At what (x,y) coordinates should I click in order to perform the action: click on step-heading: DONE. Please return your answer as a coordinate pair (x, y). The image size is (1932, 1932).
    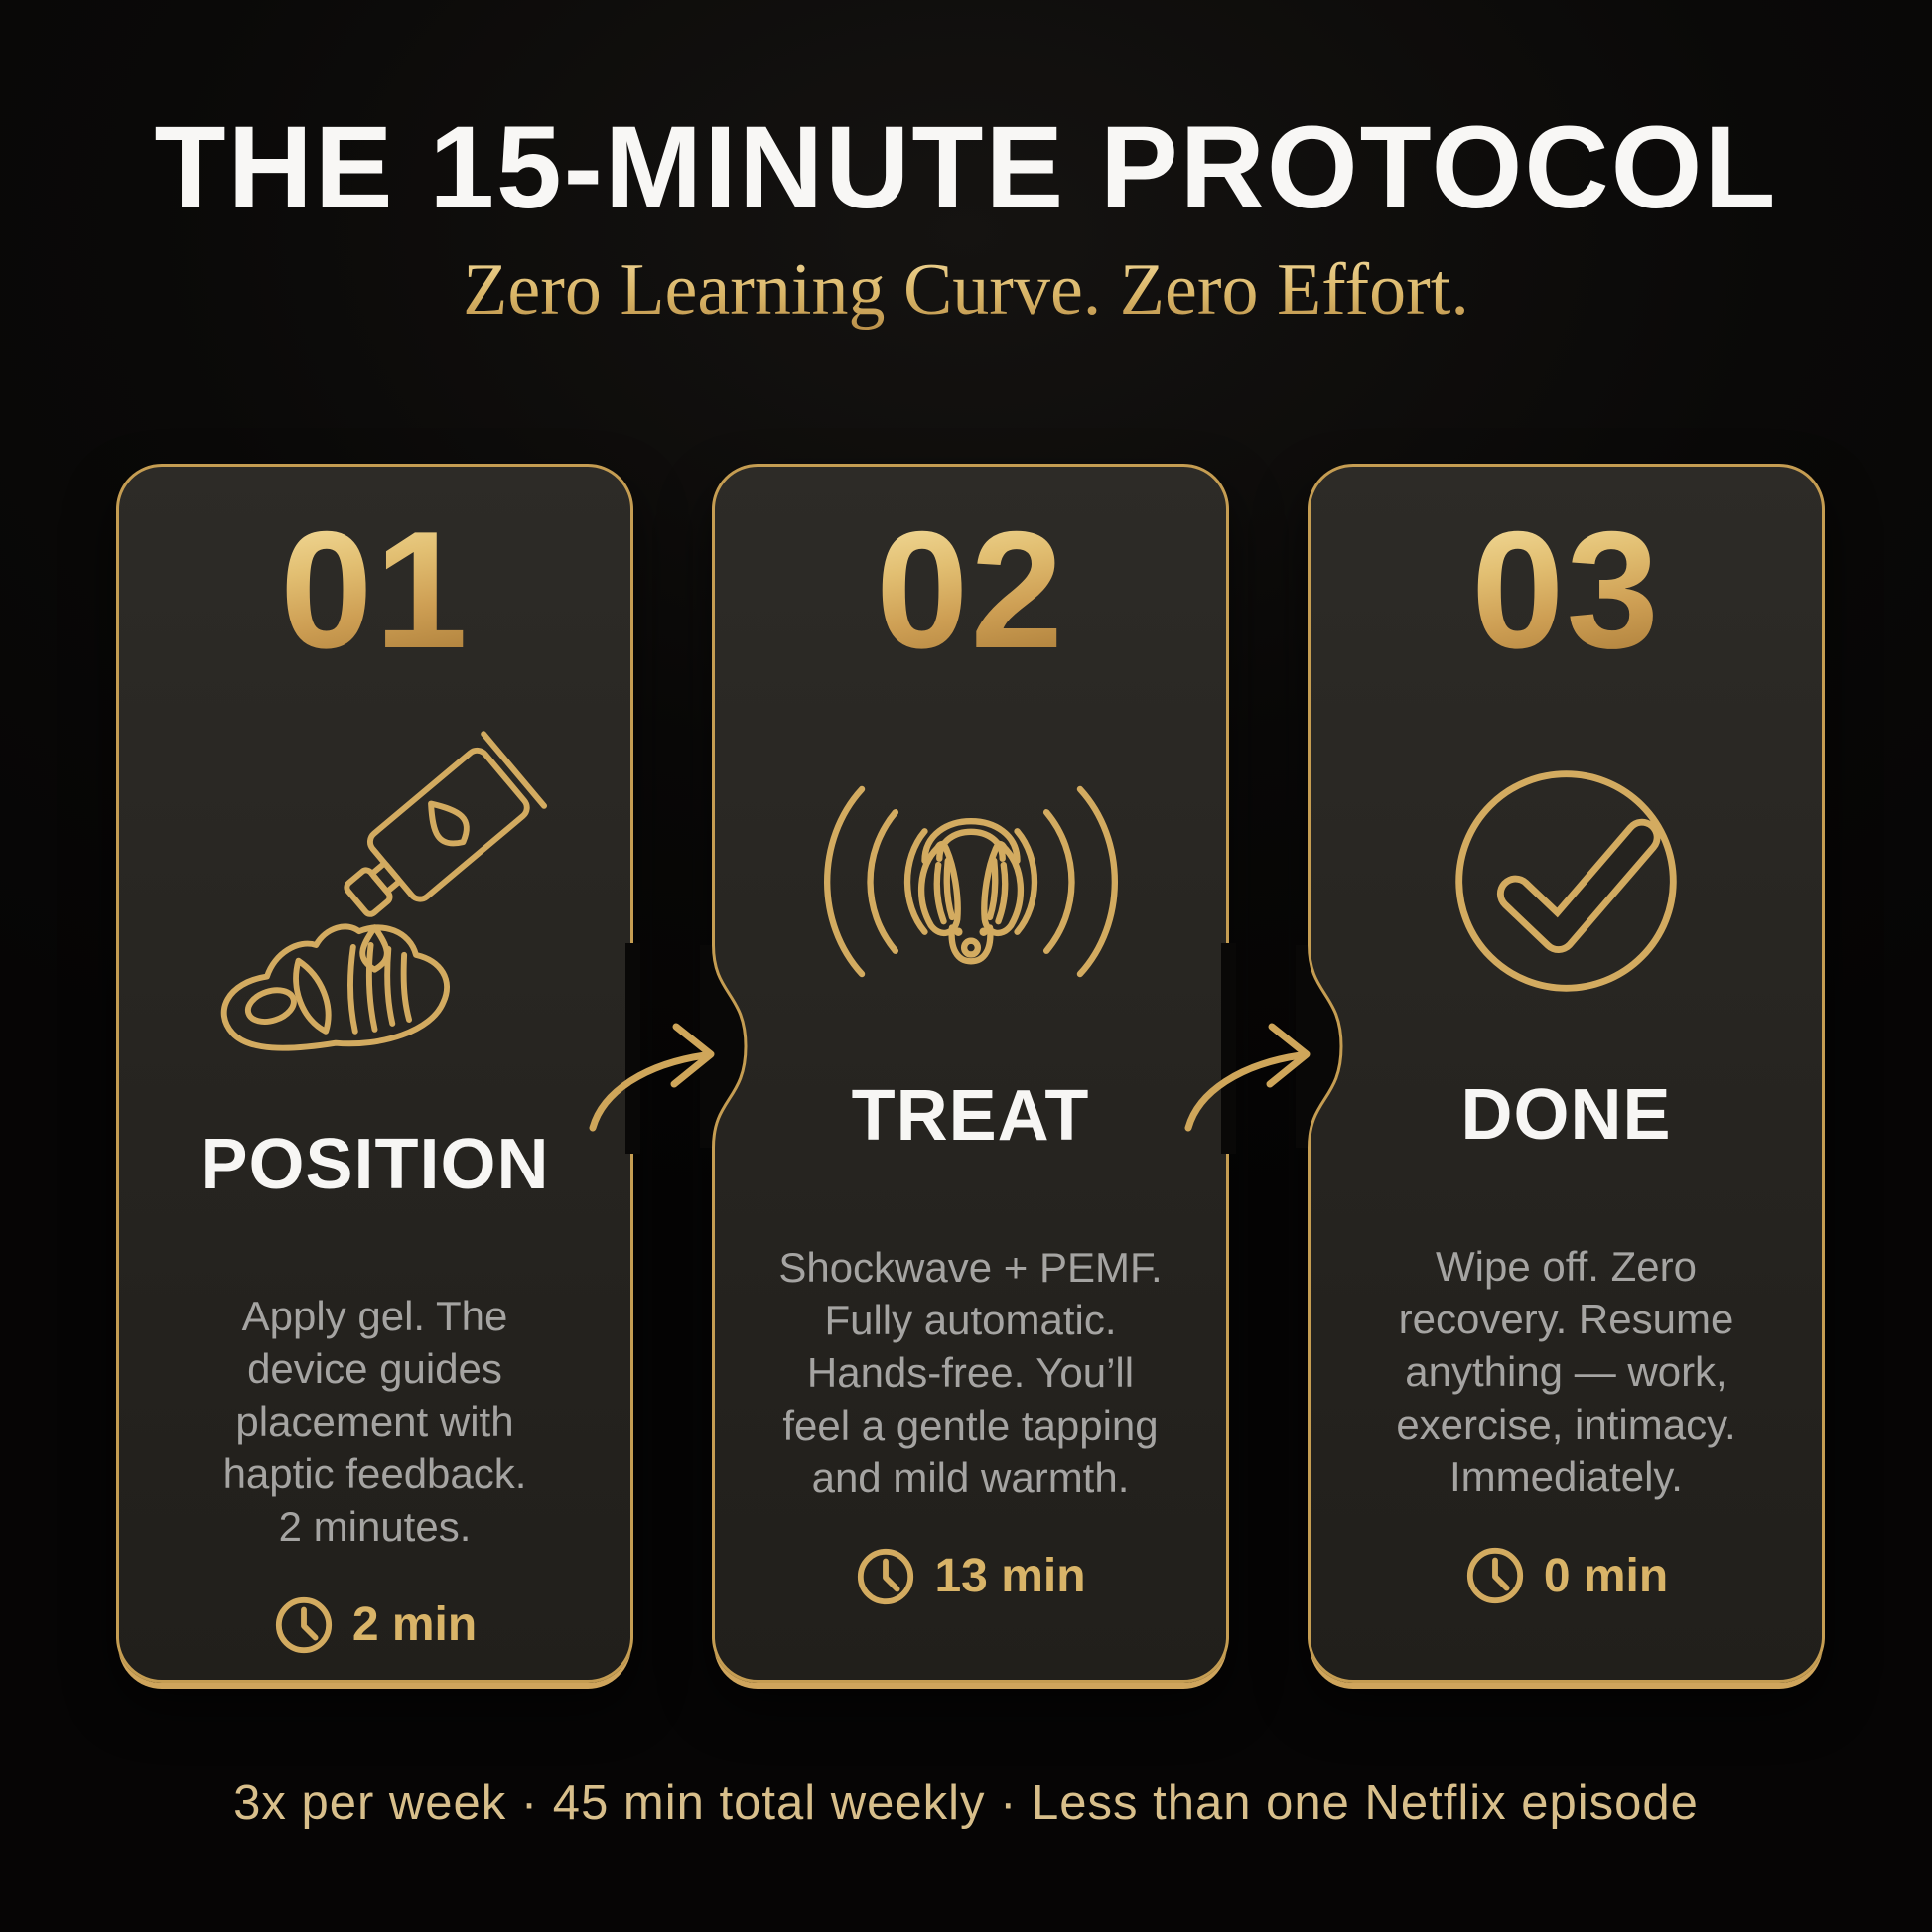
    Looking at the image, I should click on (1566, 1115).